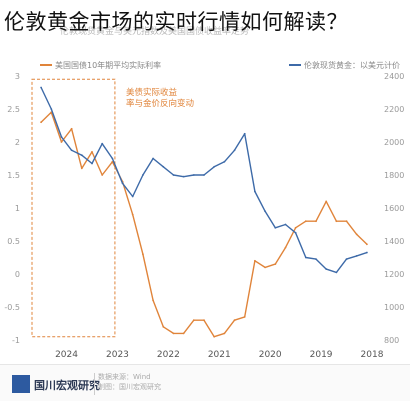 This screenshot has width=410, height=401. Describe the element at coordinates (16, 340) in the screenshot. I see `left-tick-label: -1` at that location.